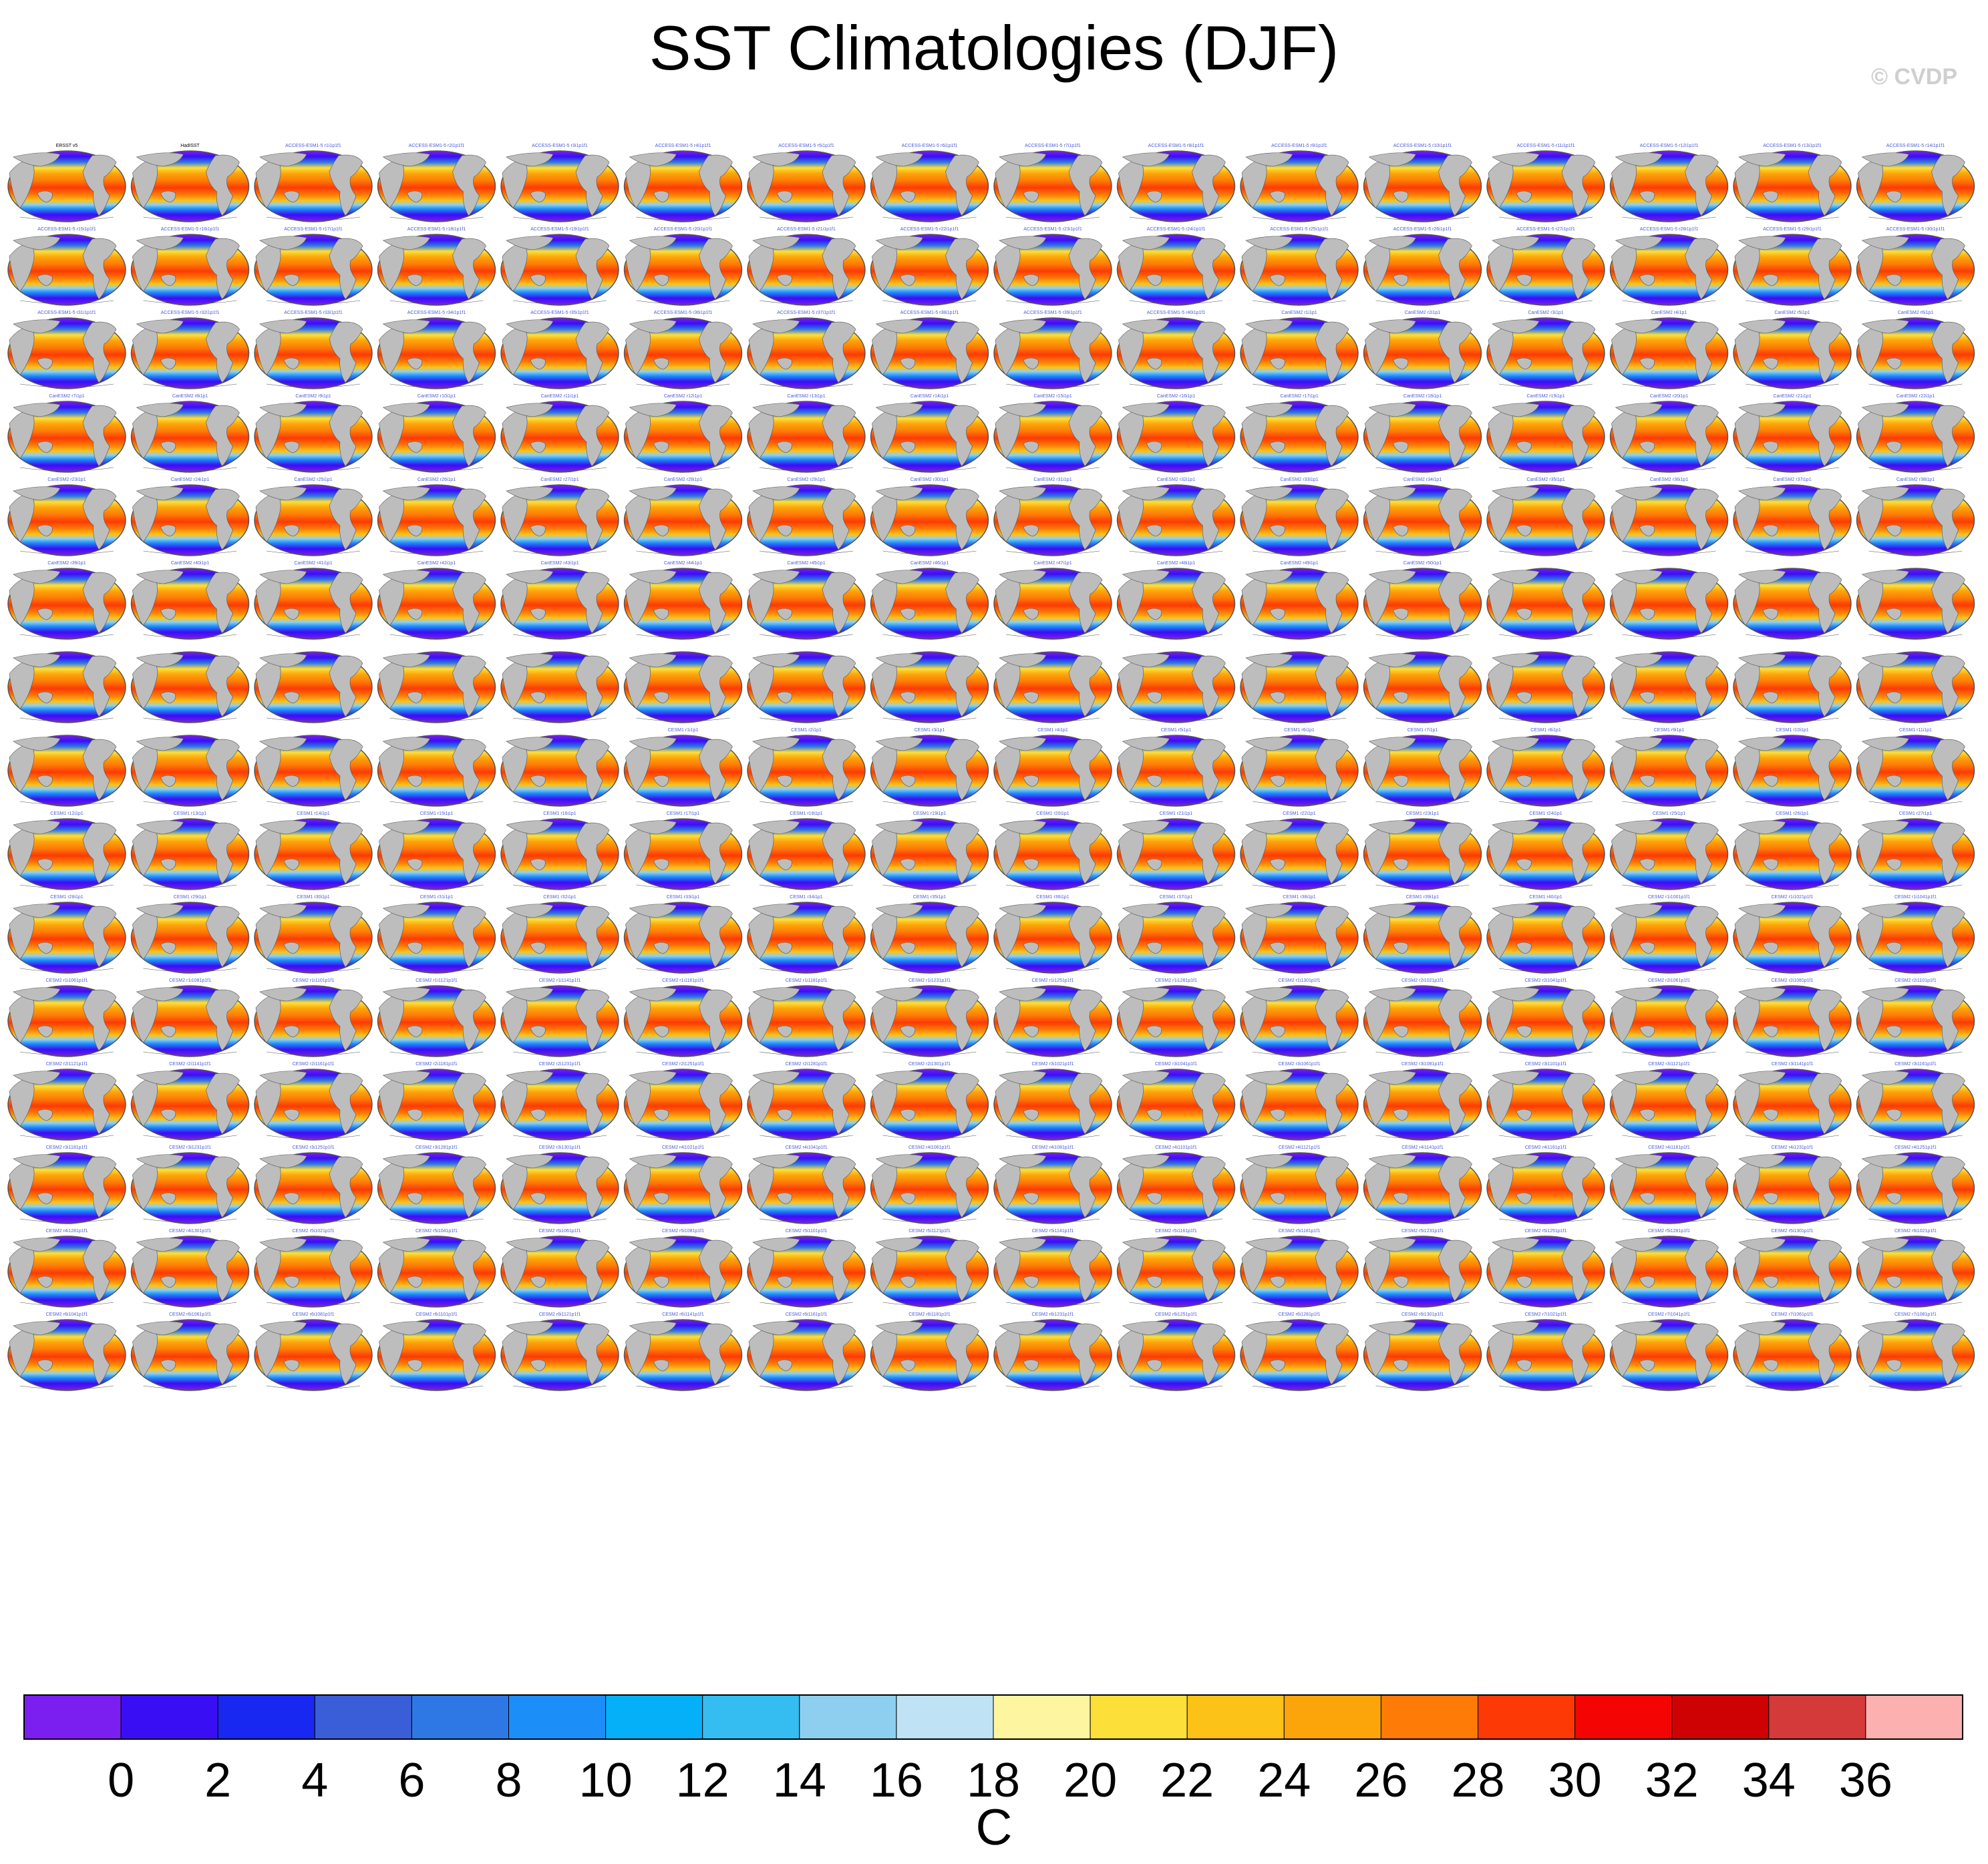 The width and height of the screenshot is (1988, 1864). I want to click on panel-title: ACCESS-ESM1-5 r5i1p1f1, so click(806, 146).